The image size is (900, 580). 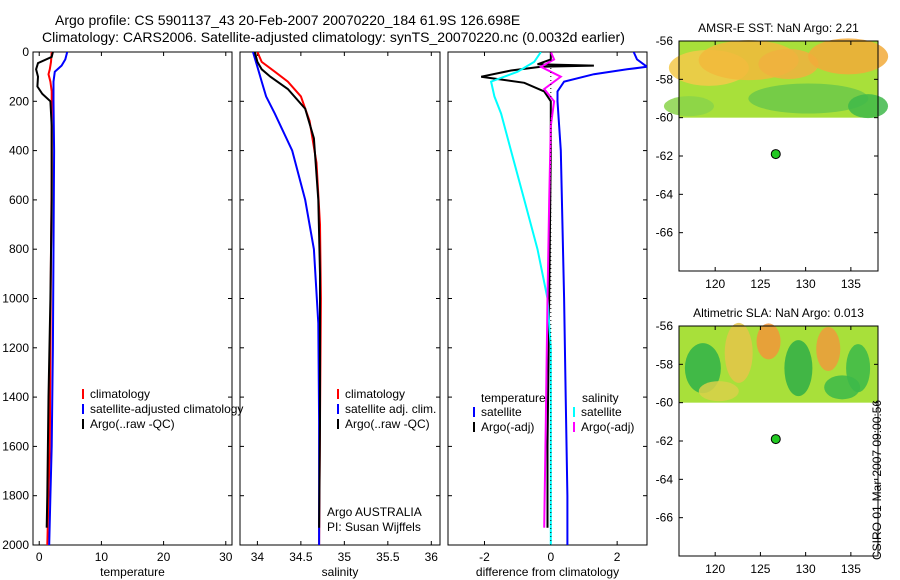 I want to click on x-tick-label: 34.5, so click(x=301, y=557).